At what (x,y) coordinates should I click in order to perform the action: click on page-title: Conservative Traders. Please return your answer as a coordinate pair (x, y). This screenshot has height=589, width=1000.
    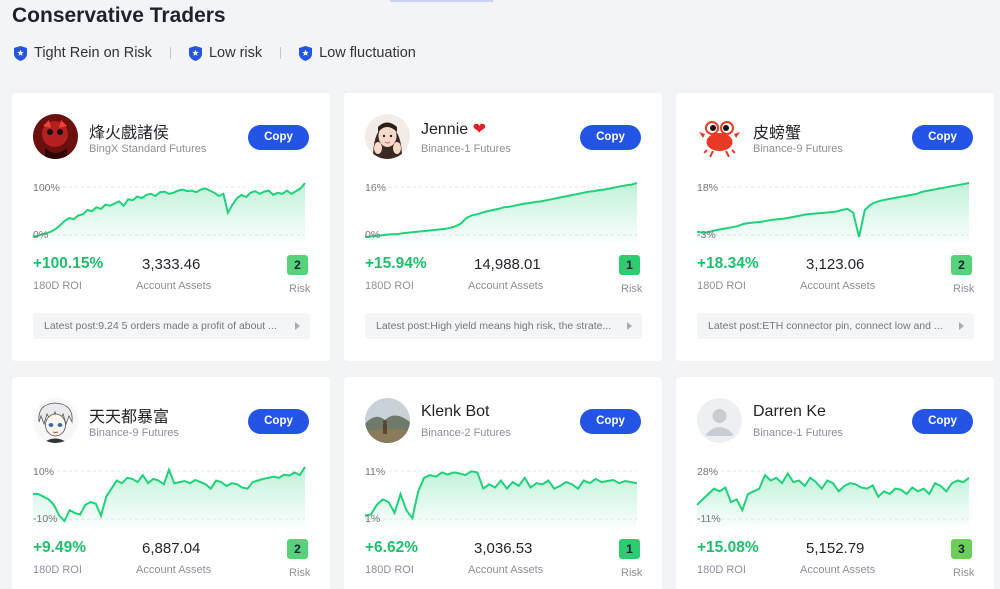
    Looking at the image, I should click on (119, 15).